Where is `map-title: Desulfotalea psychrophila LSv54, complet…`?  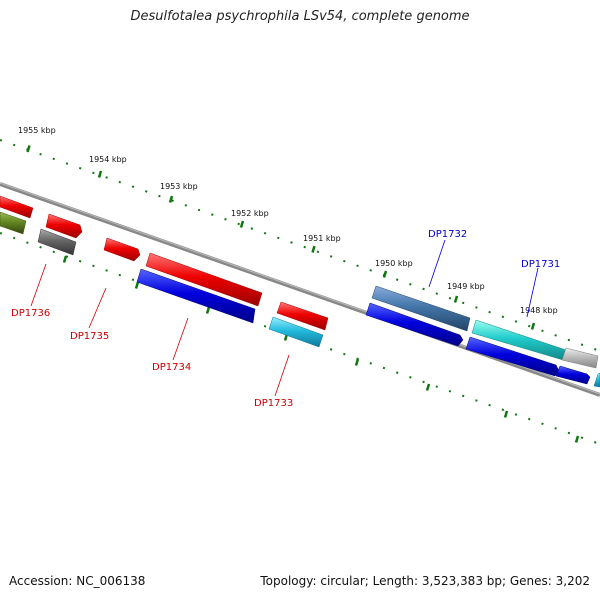 map-title: Desulfotalea psychrophila LSv54, complet… is located at coordinates (300, 16).